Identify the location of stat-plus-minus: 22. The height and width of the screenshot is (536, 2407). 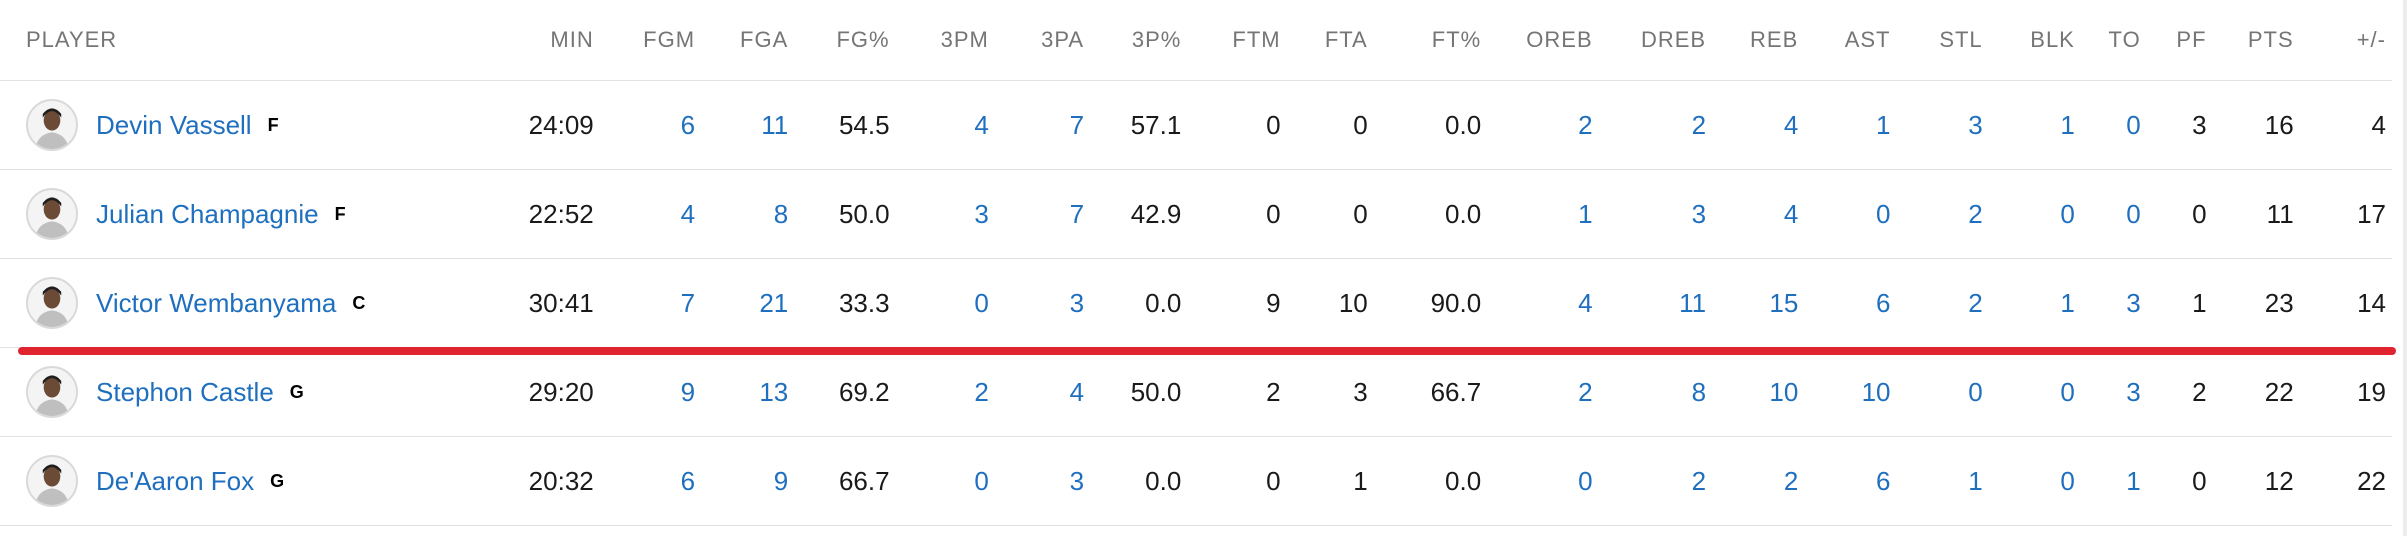
(2345, 481).